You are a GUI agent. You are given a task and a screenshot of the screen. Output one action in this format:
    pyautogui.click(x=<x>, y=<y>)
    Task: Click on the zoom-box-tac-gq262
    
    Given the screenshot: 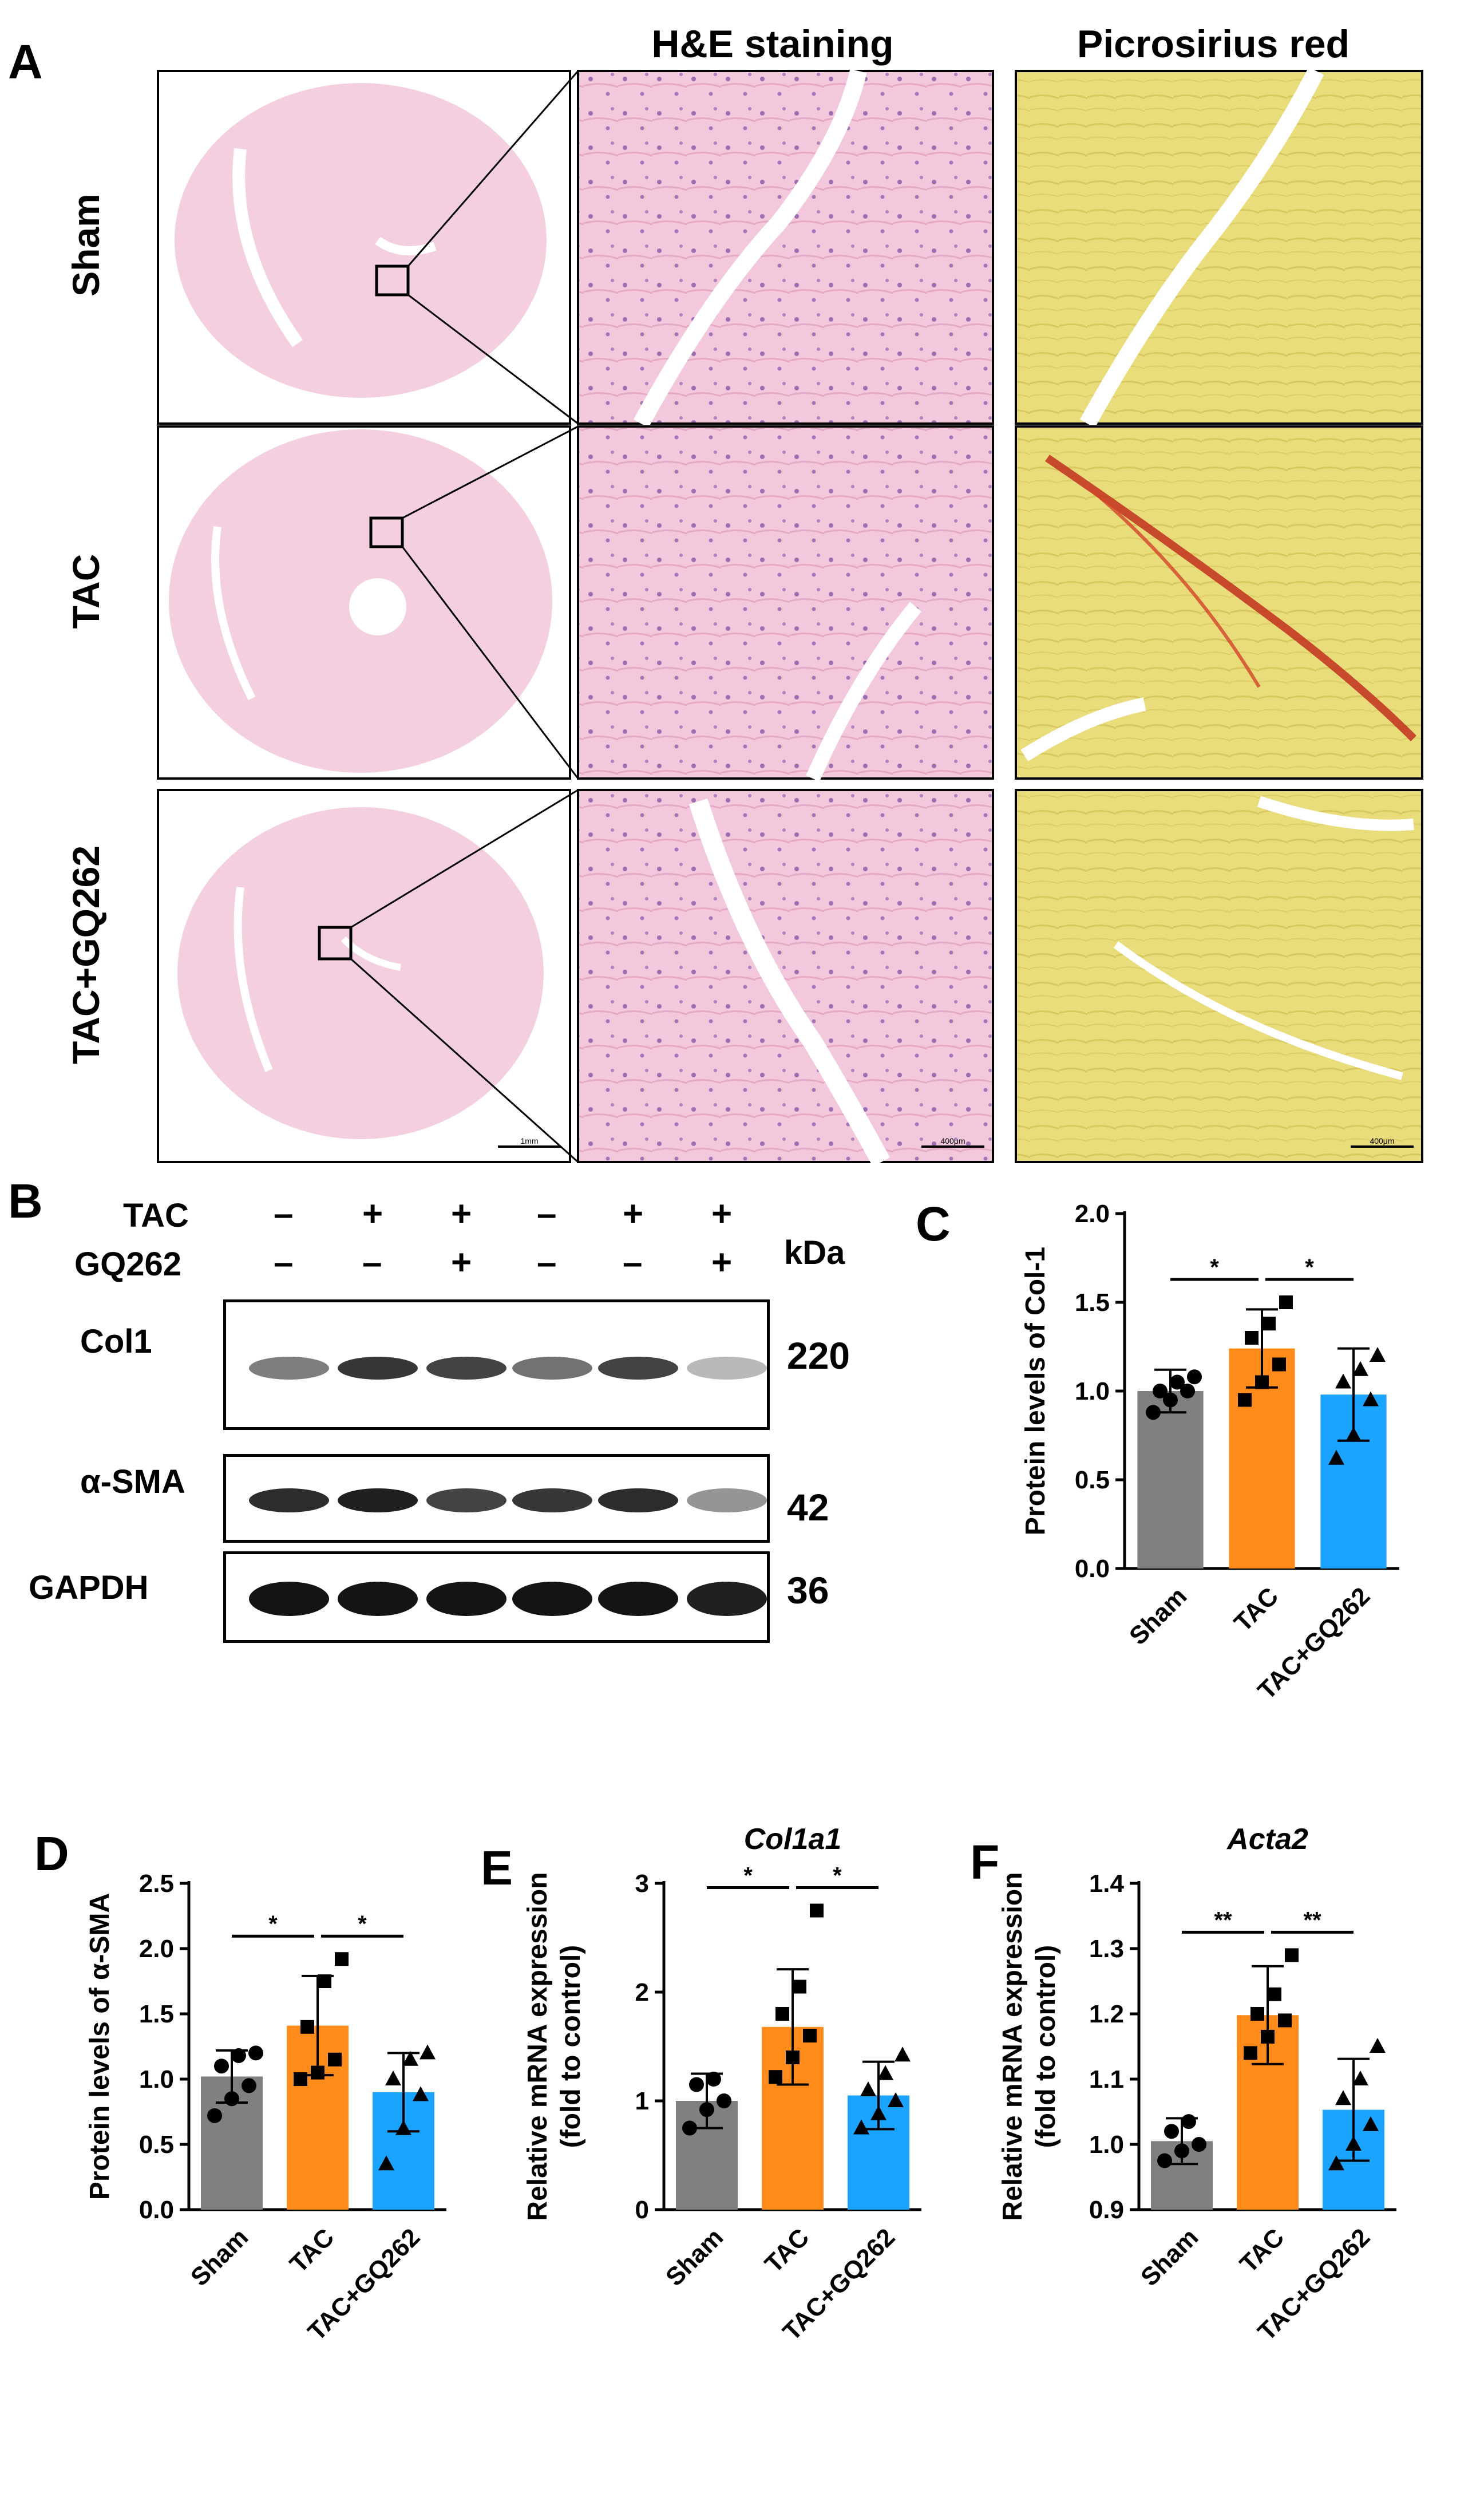 What is the action you would take?
    pyautogui.click(x=335, y=943)
    